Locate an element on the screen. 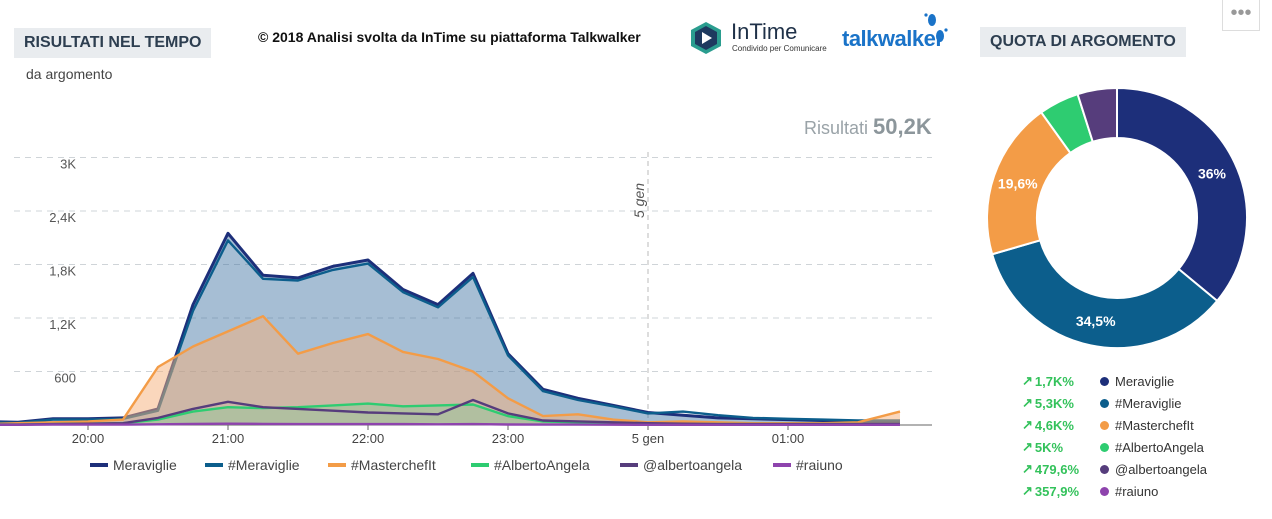  legend-label: @albertoangela is located at coordinates (692, 465).